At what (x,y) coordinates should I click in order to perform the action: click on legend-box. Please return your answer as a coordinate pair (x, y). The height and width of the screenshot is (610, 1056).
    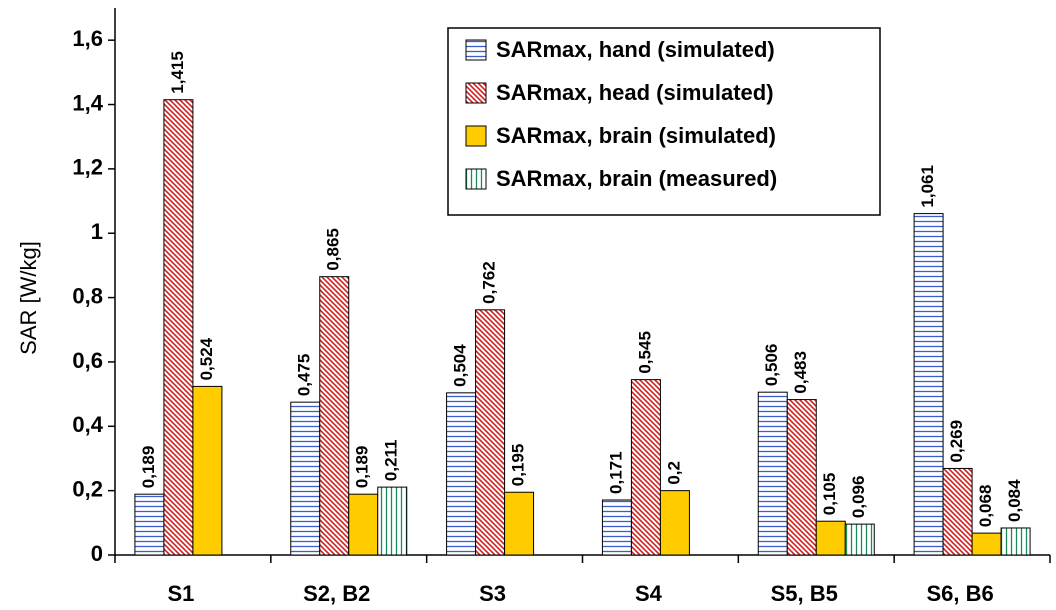
    Looking at the image, I should click on (664, 121).